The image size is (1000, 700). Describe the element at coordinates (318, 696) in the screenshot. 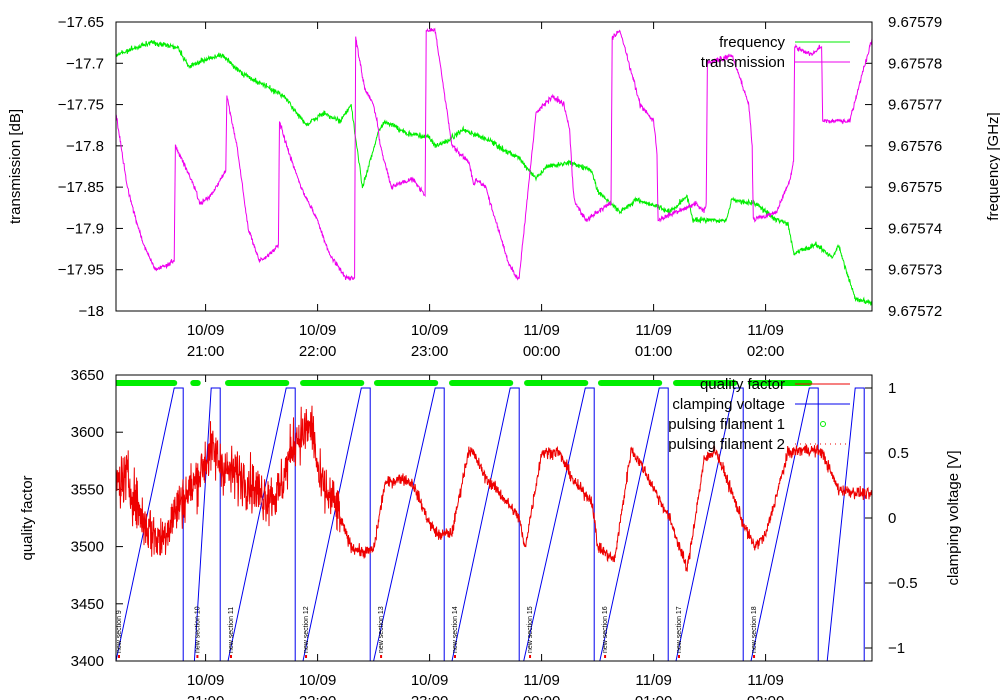

I see `bottom-xtick-time: 22:00` at that location.